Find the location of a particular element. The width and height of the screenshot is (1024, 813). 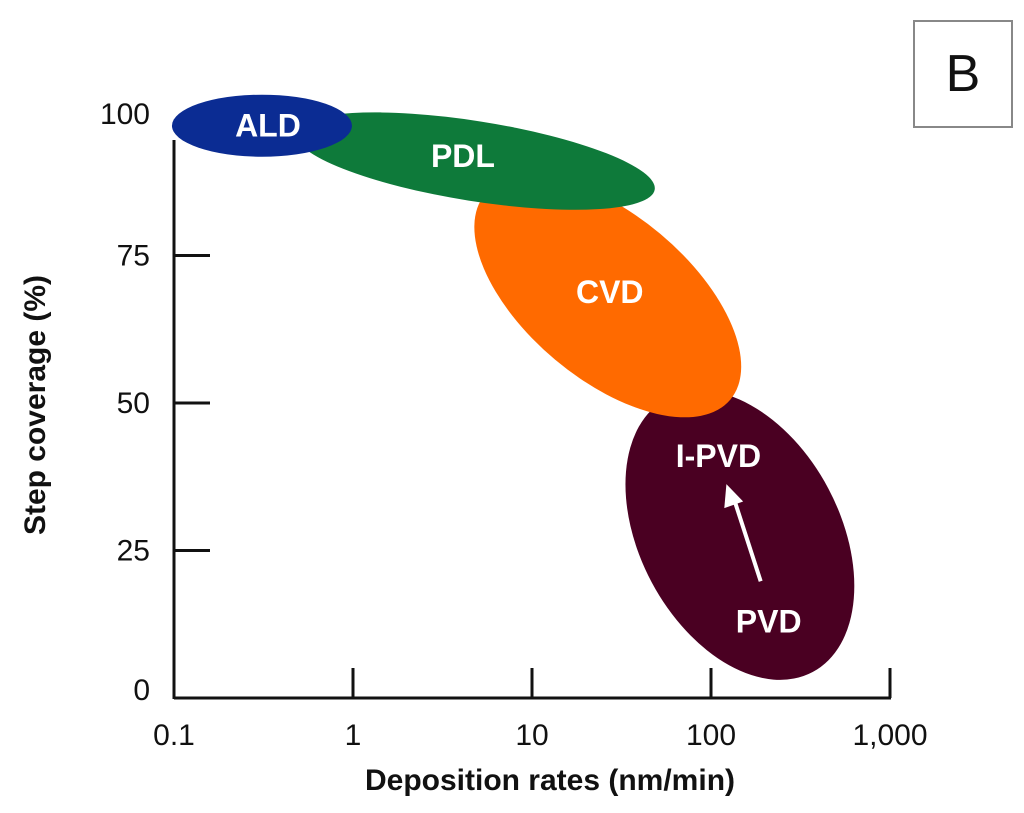

region-label-cvd: CVD is located at coordinates (610, 292).